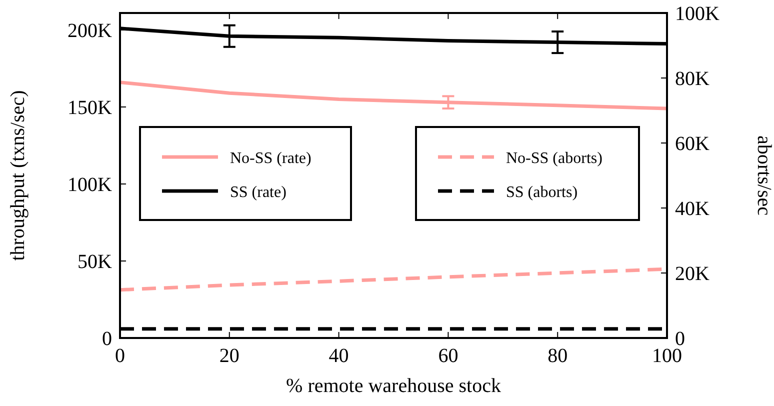 The image size is (774, 406). Describe the element at coordinates (554, 158) in the screenshot. I see `legend-label: No-SS (aborts)` at that location.